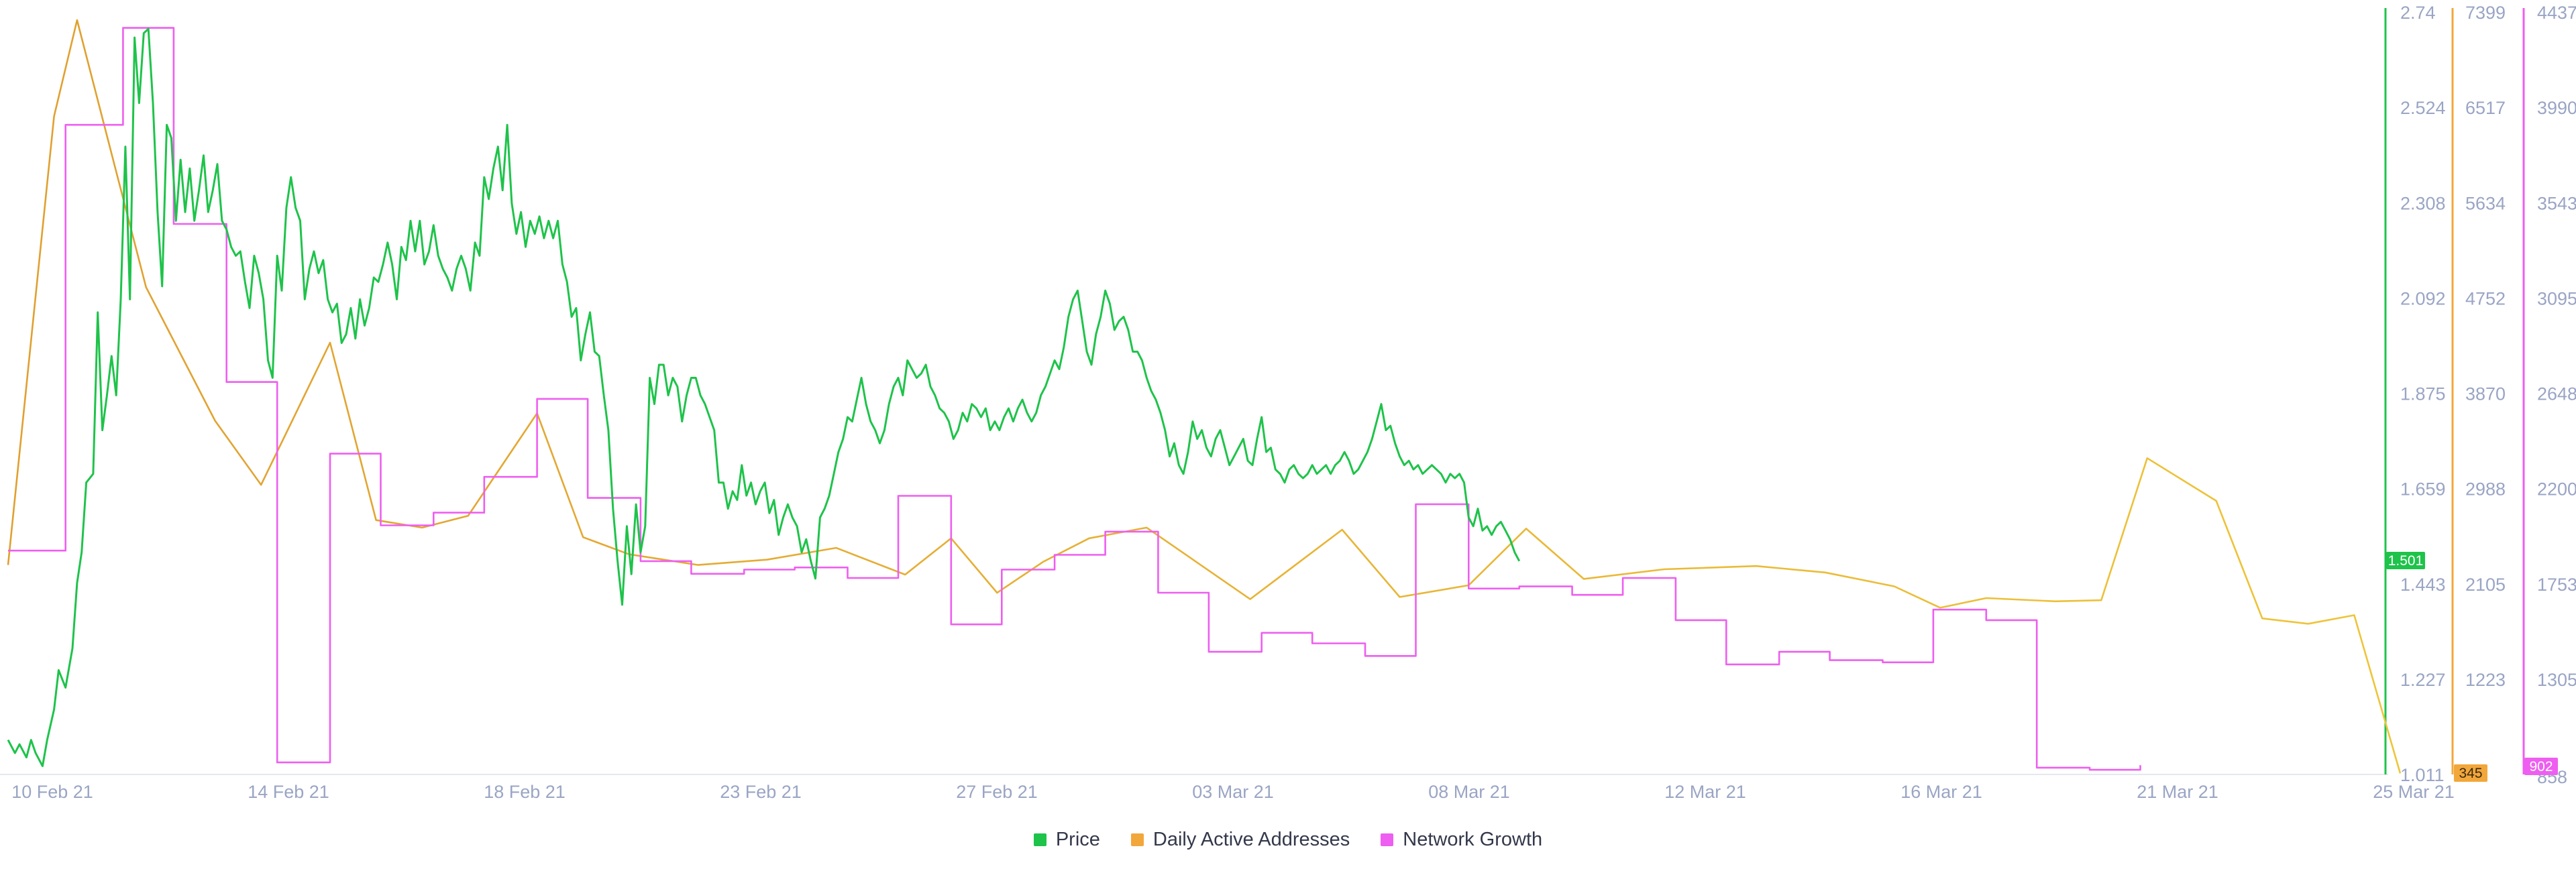 The height and width of the screenshot is (875, 2576). Describe the element at coordinates (2423, 394) in the screenshot. I see `price-tick-label: 1.875` at that location.